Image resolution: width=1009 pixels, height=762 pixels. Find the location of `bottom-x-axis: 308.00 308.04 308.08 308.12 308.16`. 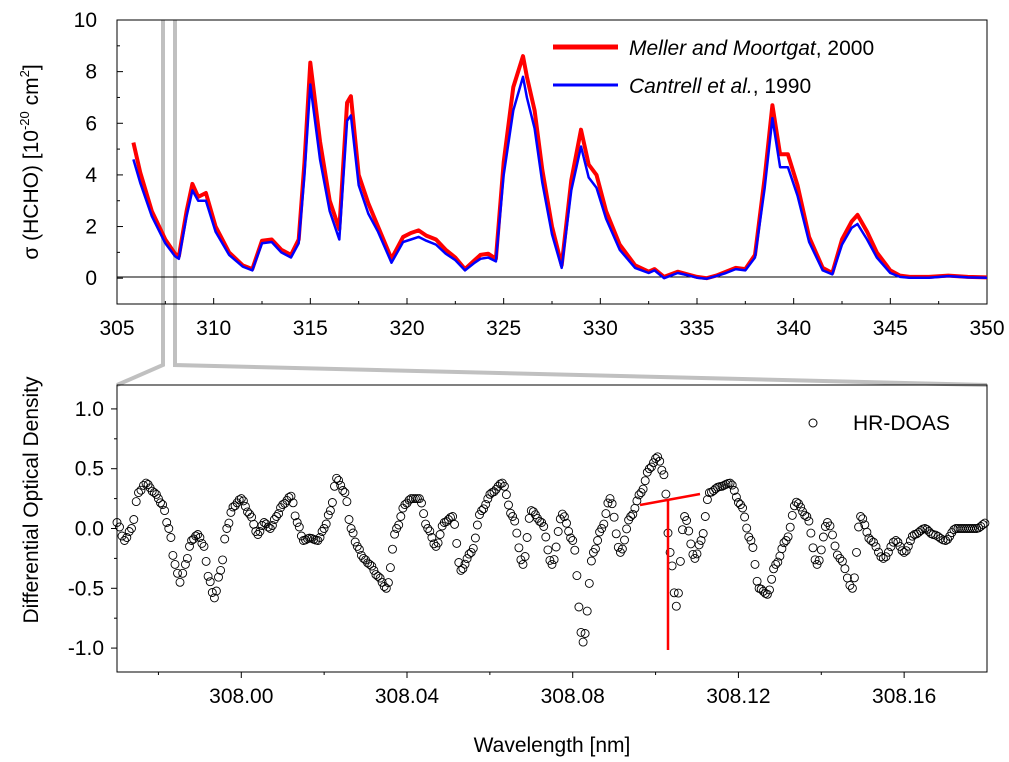

bottom-x-axis: 308.00 308.04 308.08 308.12 308.16 is located at coordinates (547, 690).